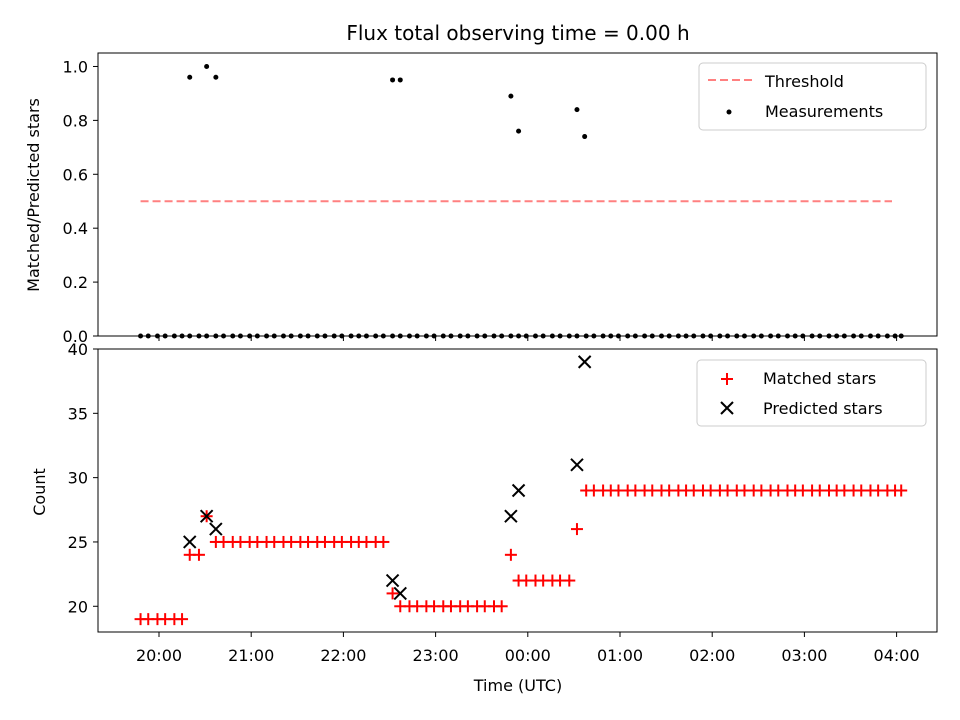  What do you see at coordinates (819, 378) in the screenshot?
I see `legend-matched-label: Matched stars` at bounding box center [819, 378].